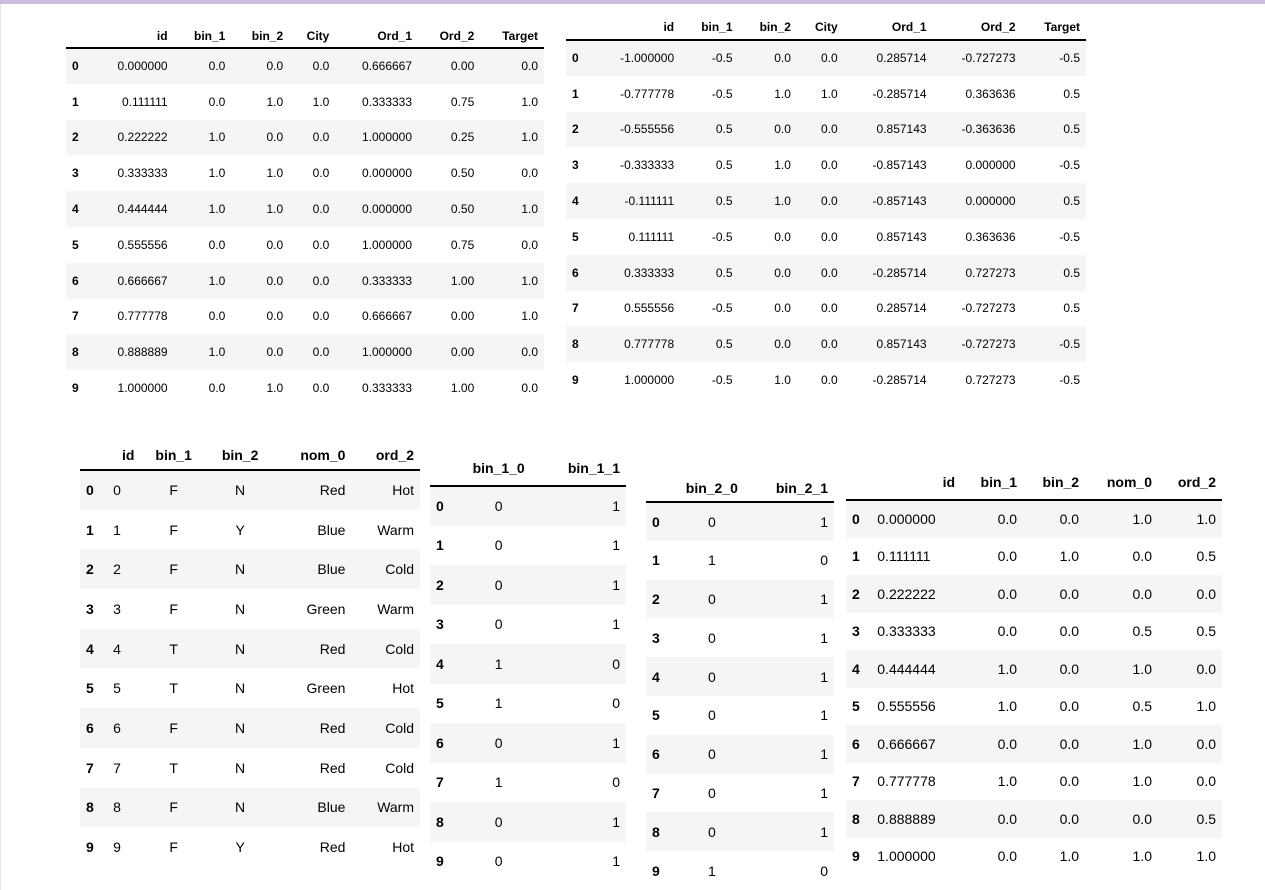 The height and width of the screenshot is (890, 1265). What do you see at coordinates (210, 35) in the screenshot?
I see `column-header: bin_1` at bounding box center [210, 35].